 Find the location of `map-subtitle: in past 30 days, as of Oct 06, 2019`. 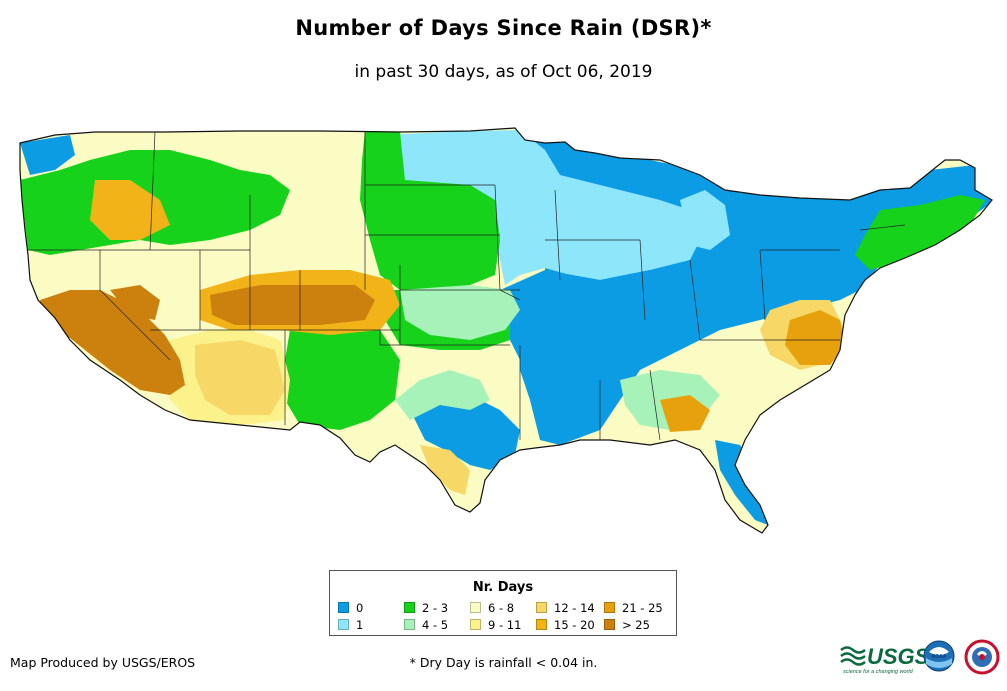

map-subtitle: in past 30 days, as of Oct 06, 2019 is located at coordinates (503, 72).